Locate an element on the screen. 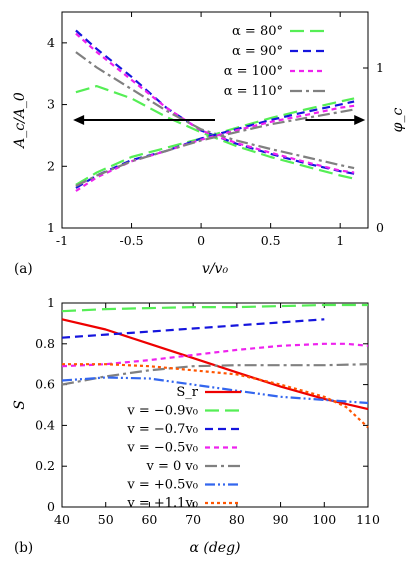 Image resolution: width=415 pixels, height=568 pixels. legend-label: v = +0.5v₀ is located at coordinates (162, 485).